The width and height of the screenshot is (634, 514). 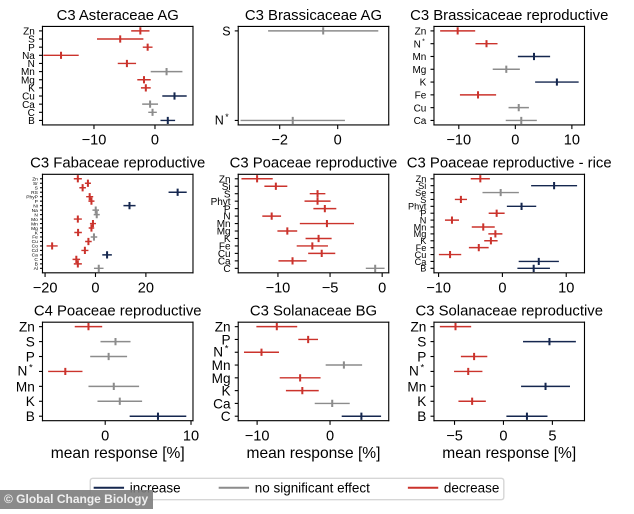 I want to click on svg-text: PhyP, so click(x=32, y=197).